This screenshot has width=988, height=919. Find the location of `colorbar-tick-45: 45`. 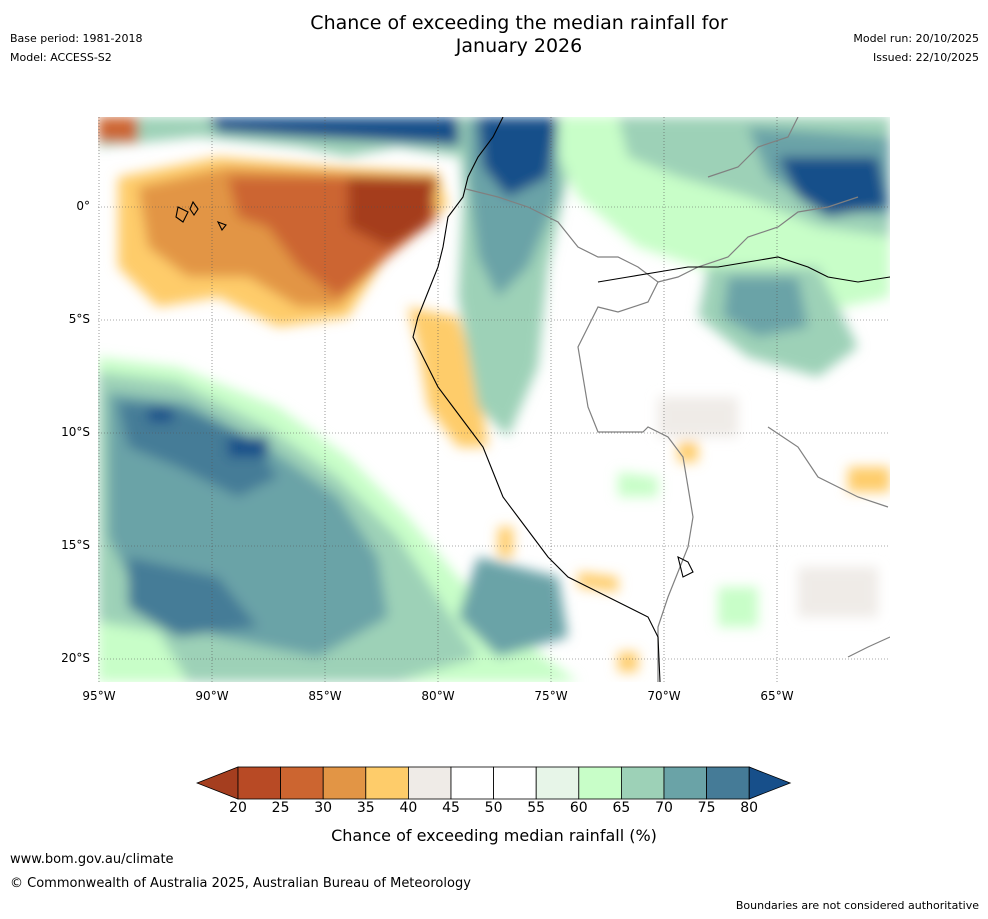

colorbar-tick-45: 45 is located at coordinates (451, 808).